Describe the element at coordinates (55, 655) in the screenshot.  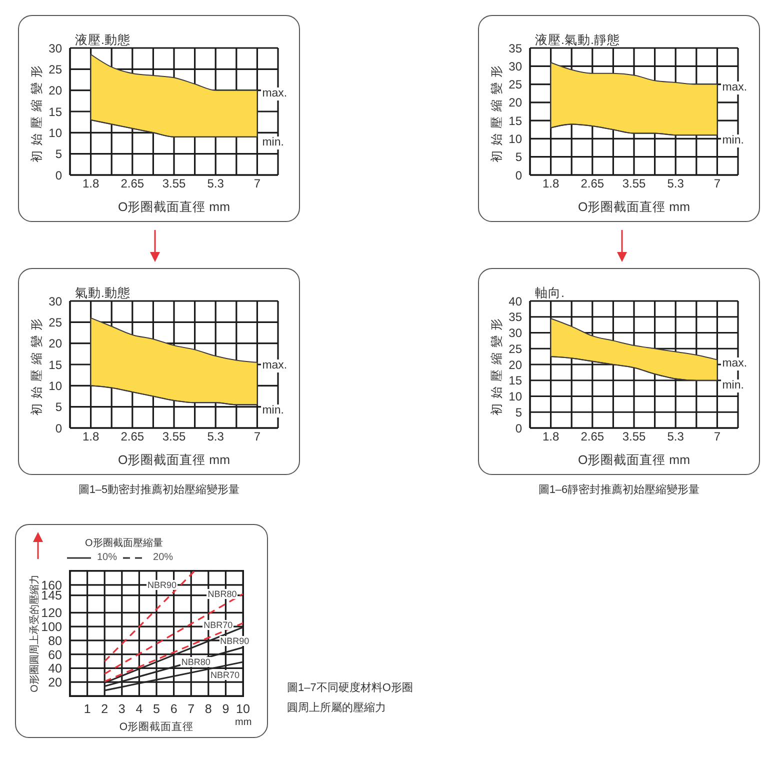
I see `y-tick-label: 60` at that location.